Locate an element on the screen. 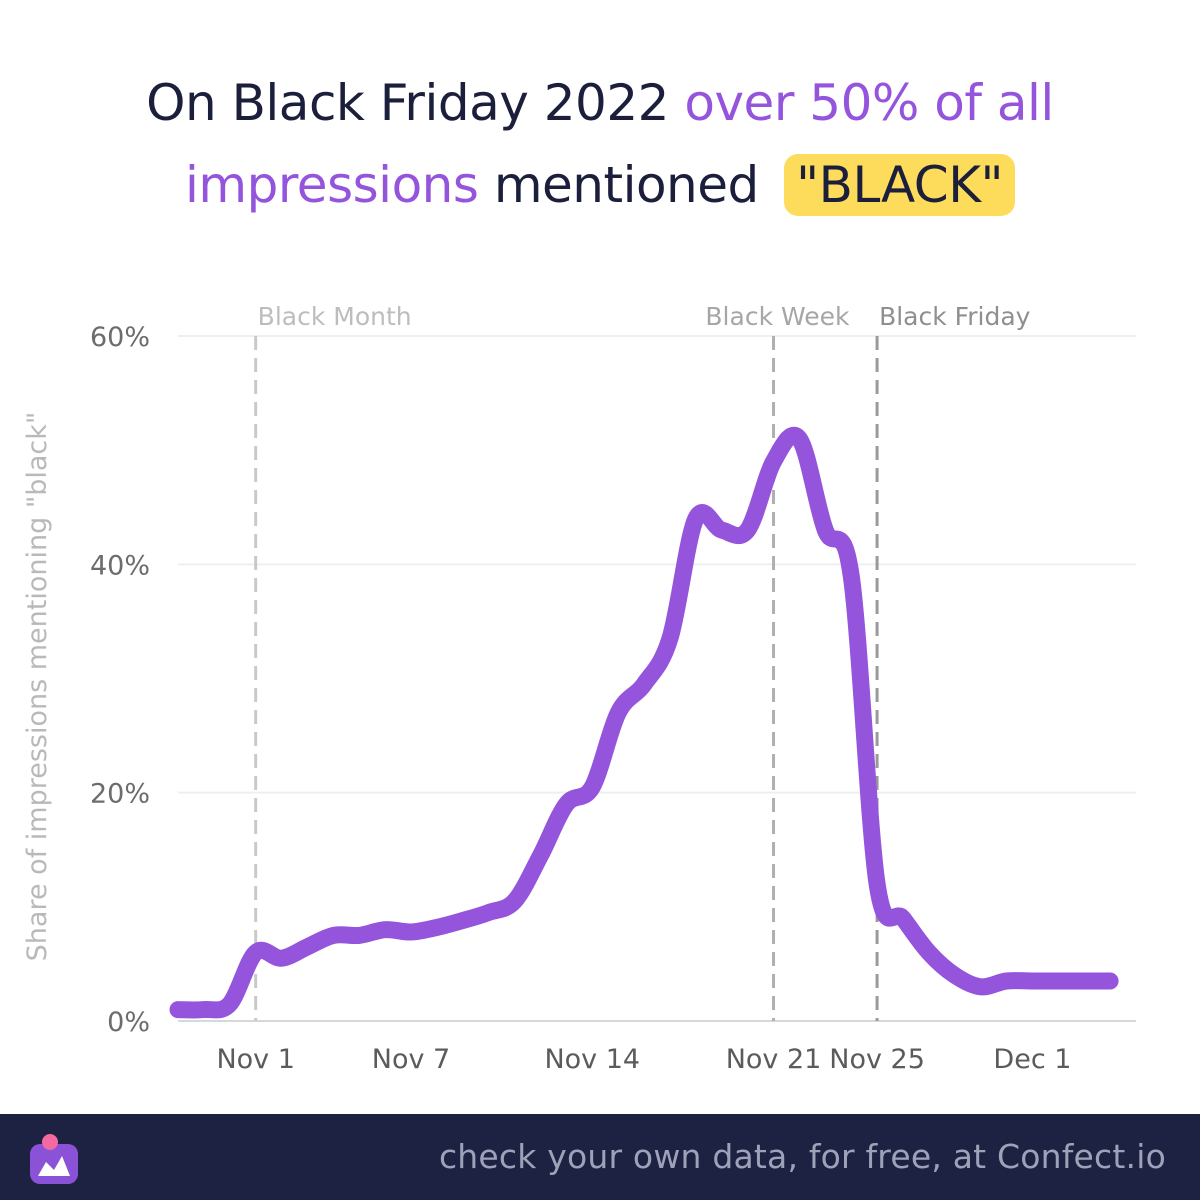 The height and width of the screenshot is (1200, 1200). x-tick-label: Nov 7 is located at coordinates (411, 1059).